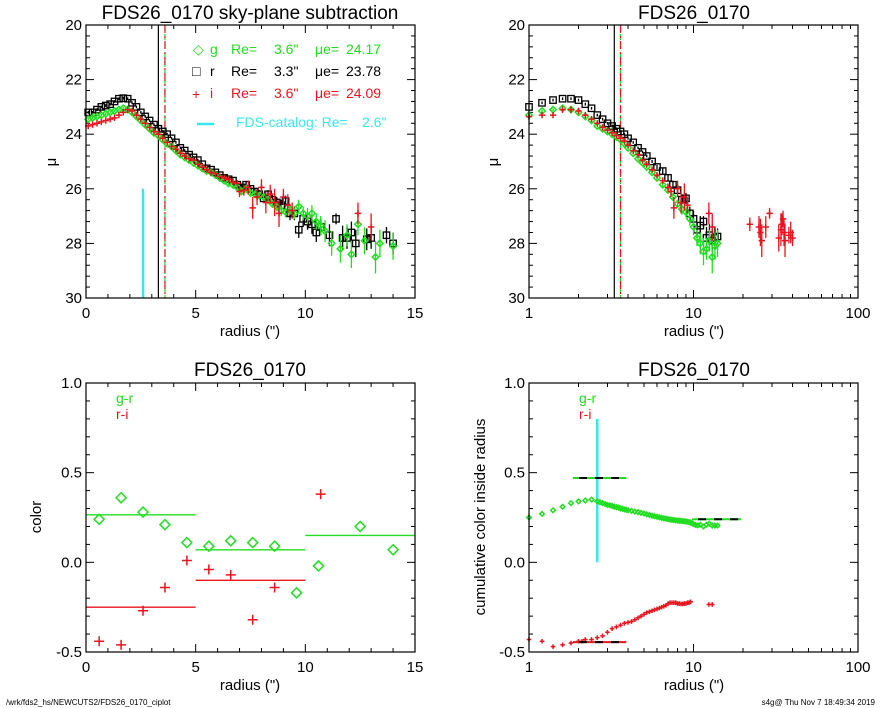 This screenshot has width=885, height=708. What do you see at coordinates (693, 161) in the screenshot?
I see `plot-frame` at bounding box center [693, 161].